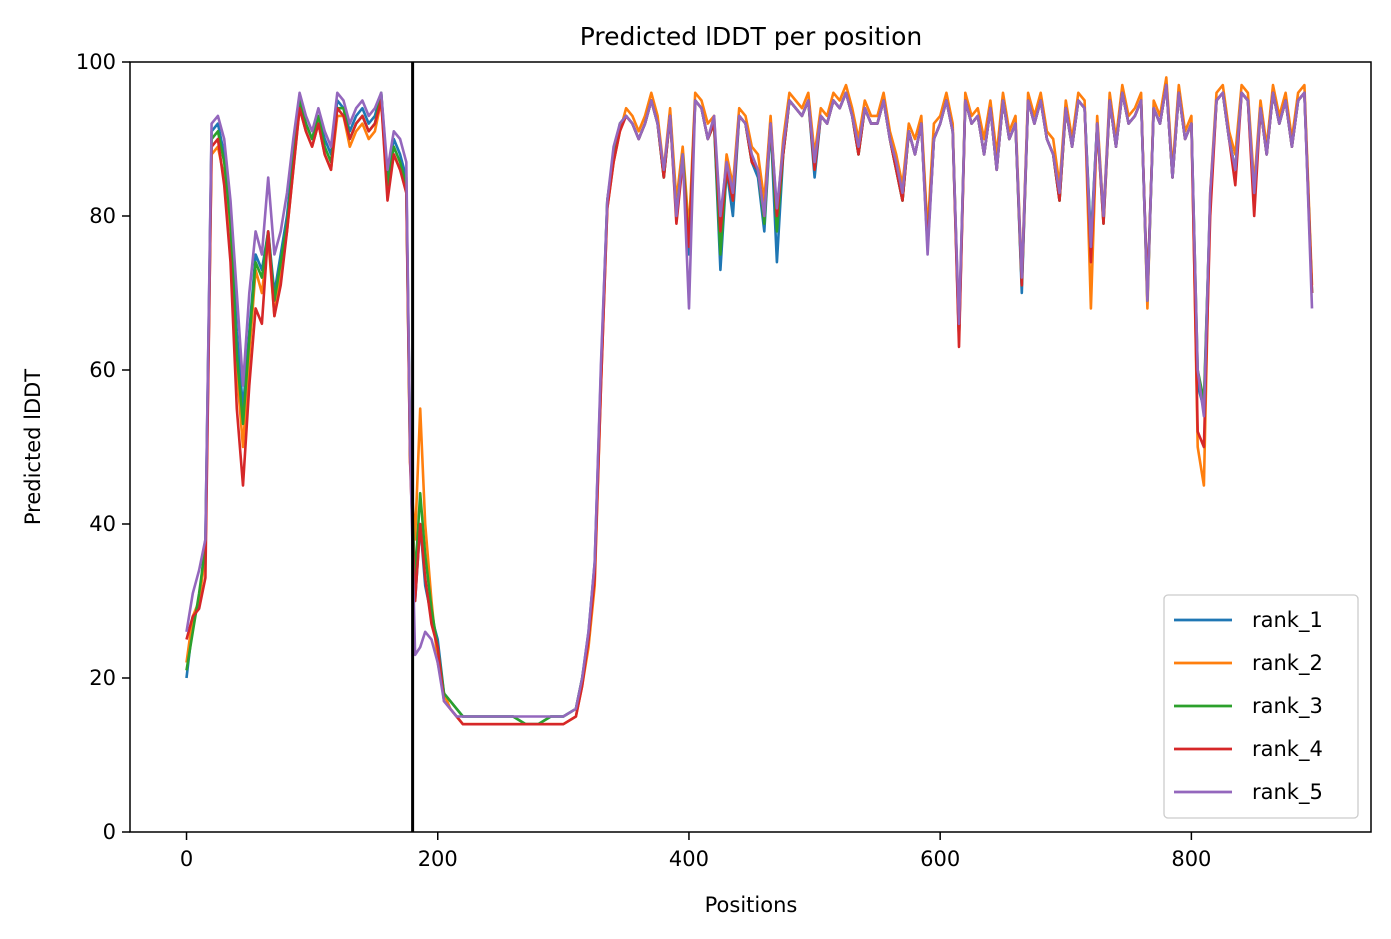  I want to click on y-tick-label: 100, so click(96, 62).